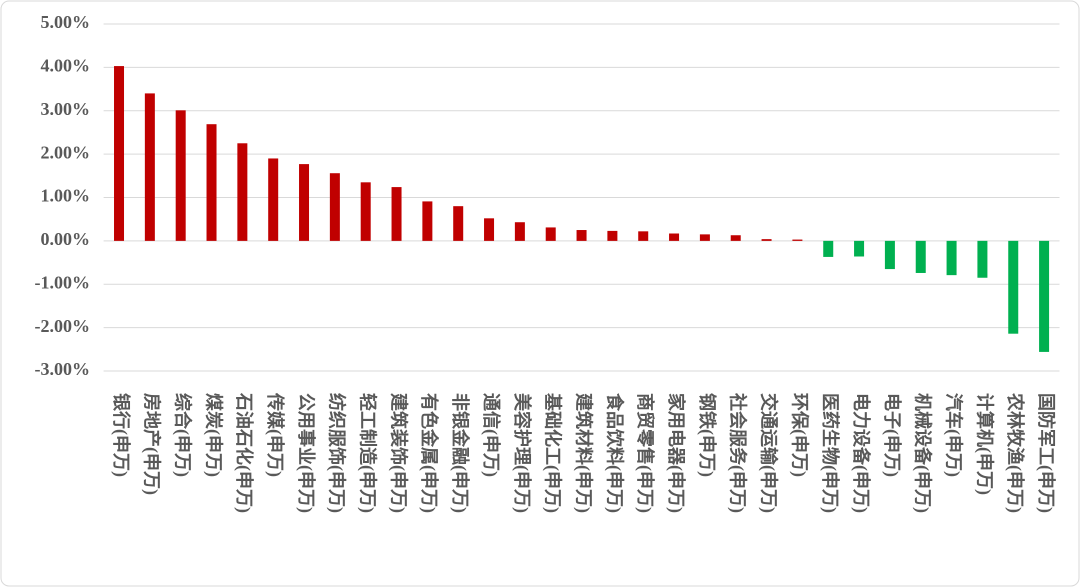  What do you see at coordinates (63, 369) in the screenshot?
I see `y-tick-label: -3.00%` at bounding box center [63, 369].